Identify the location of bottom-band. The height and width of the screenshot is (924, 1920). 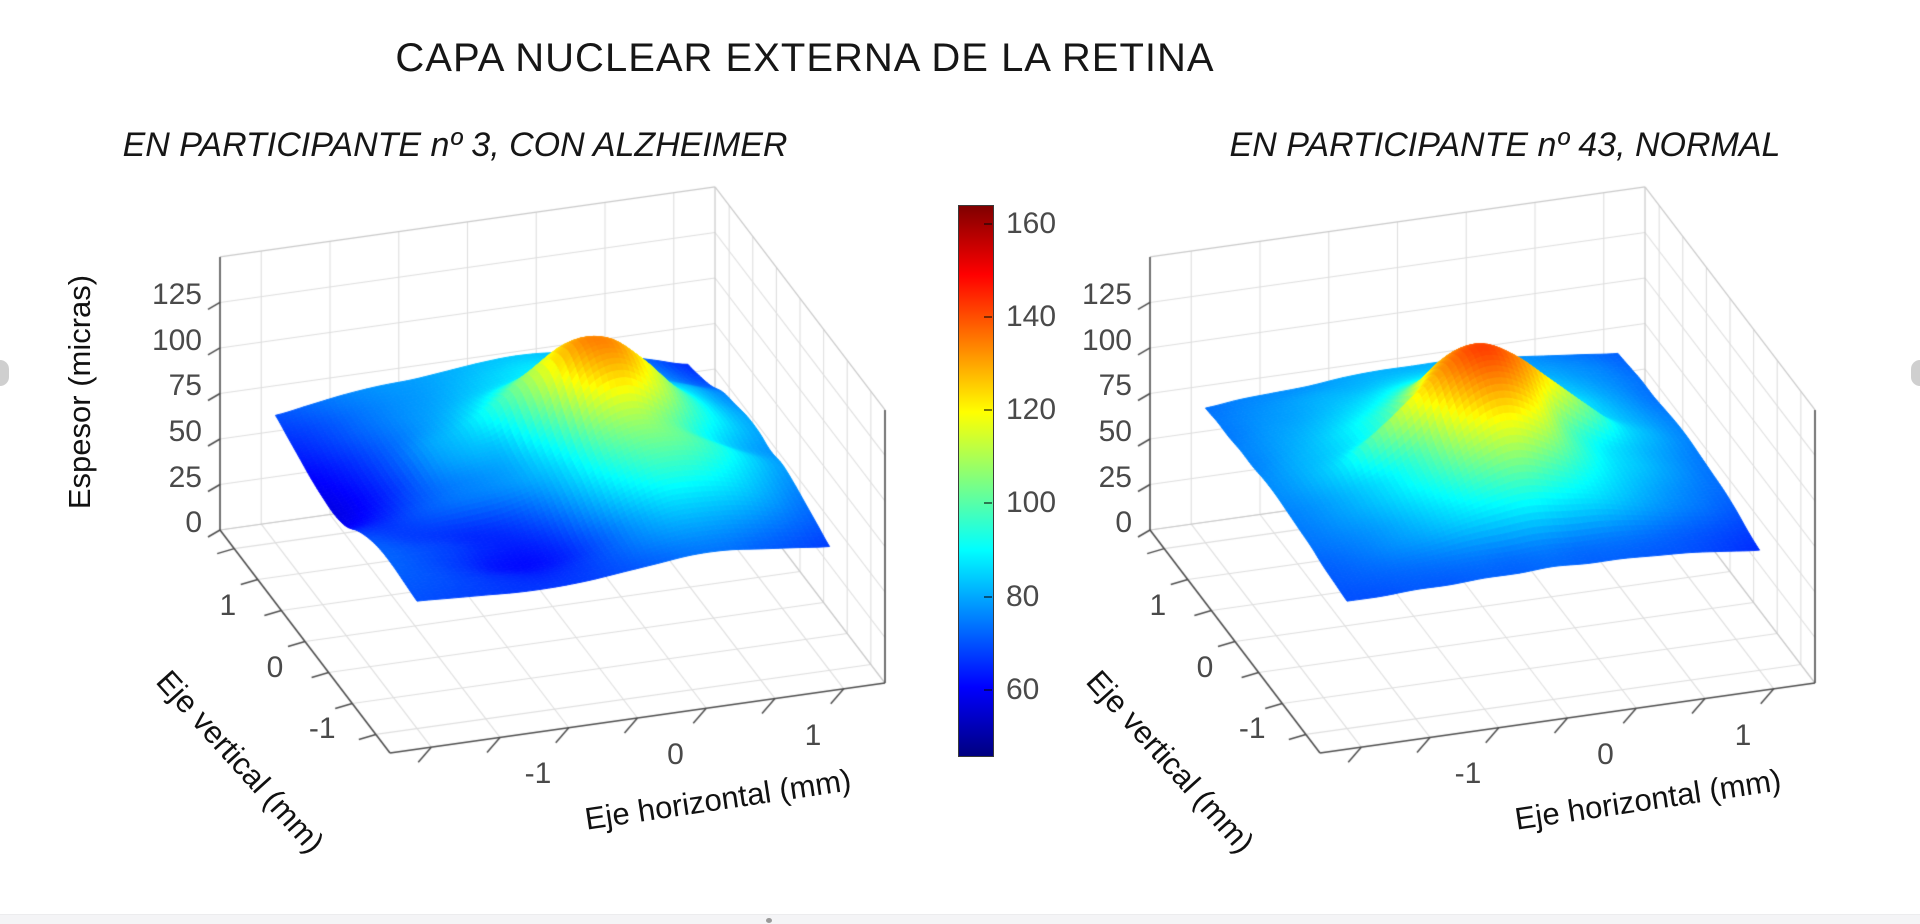
(960, 919).